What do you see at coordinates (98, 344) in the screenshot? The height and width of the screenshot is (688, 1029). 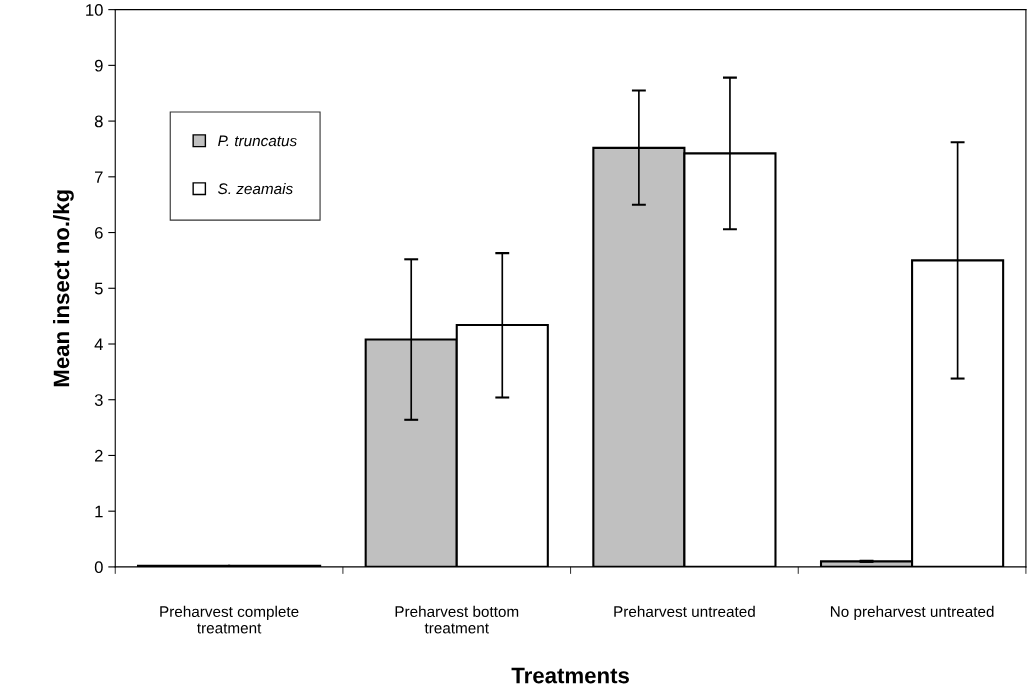 I see `y-tick-label: 4` at bounding box center [98, 344].